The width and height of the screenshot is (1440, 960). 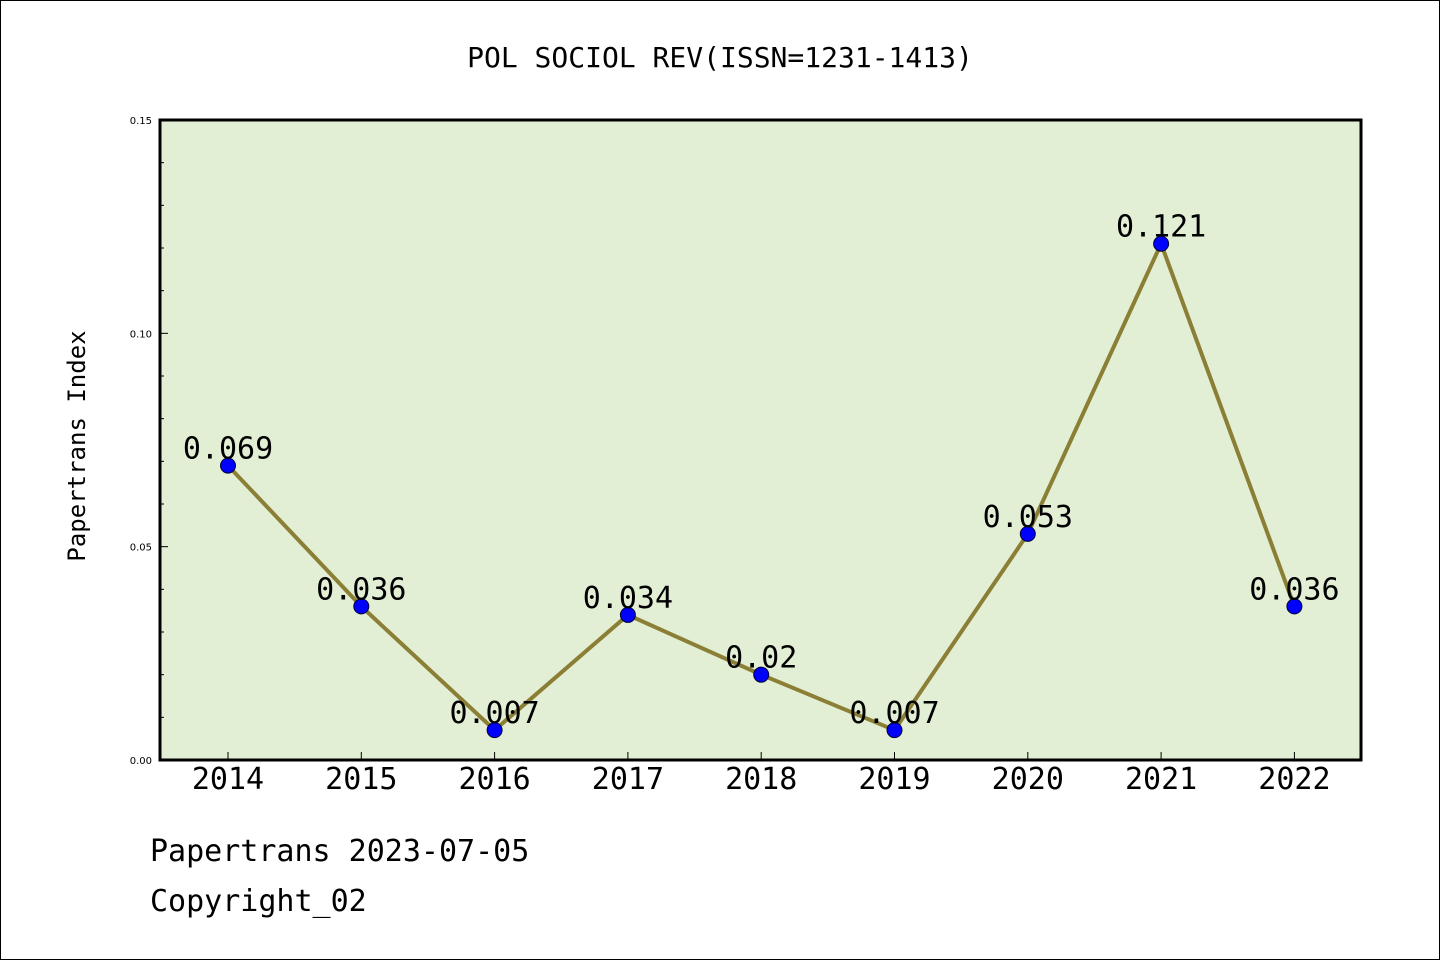 I want to click on y-tick-label: 0.15, so click(x=141, y=121).